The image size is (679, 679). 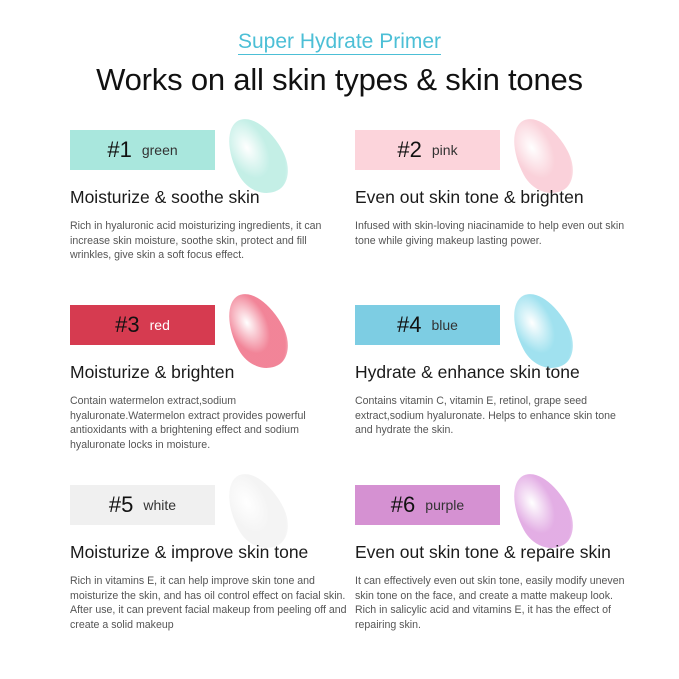 I want to click on shade-heading: Even out skin tone & repaire skin, so click(x=483, y=552).